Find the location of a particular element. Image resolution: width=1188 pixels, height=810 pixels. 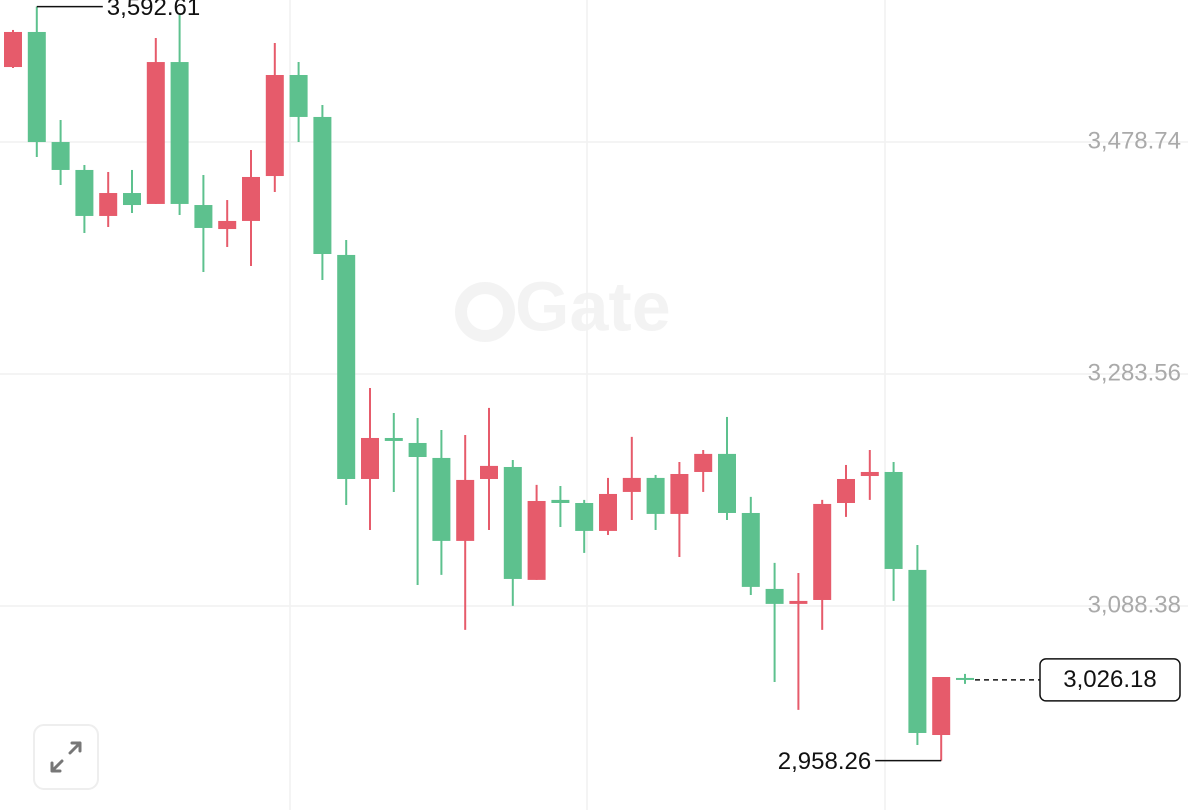

last-price-label: 3,026.18 is located at coordinates (1109, 679).